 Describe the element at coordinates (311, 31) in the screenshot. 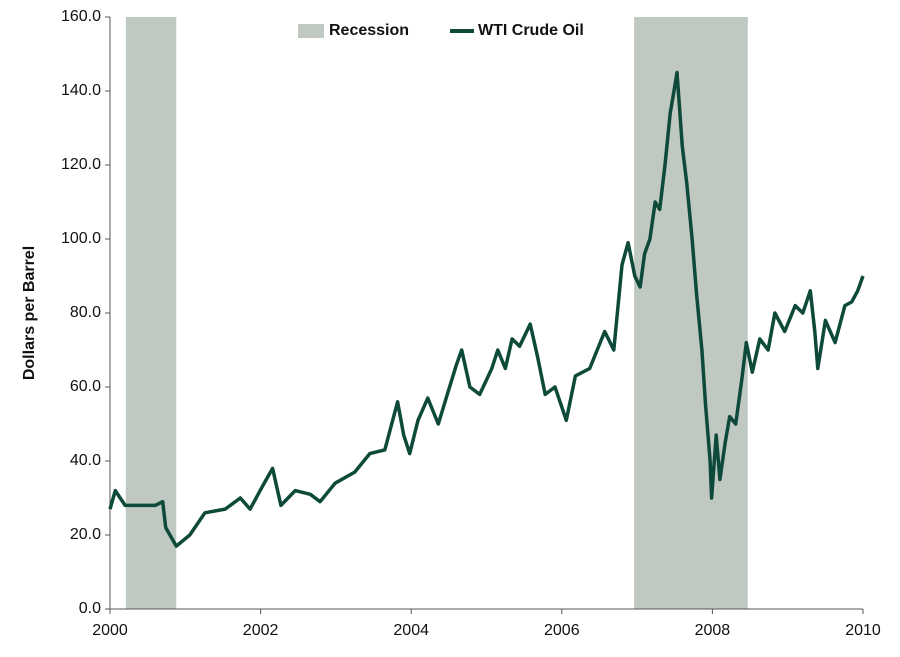

I see `legend-swatch` at that location.